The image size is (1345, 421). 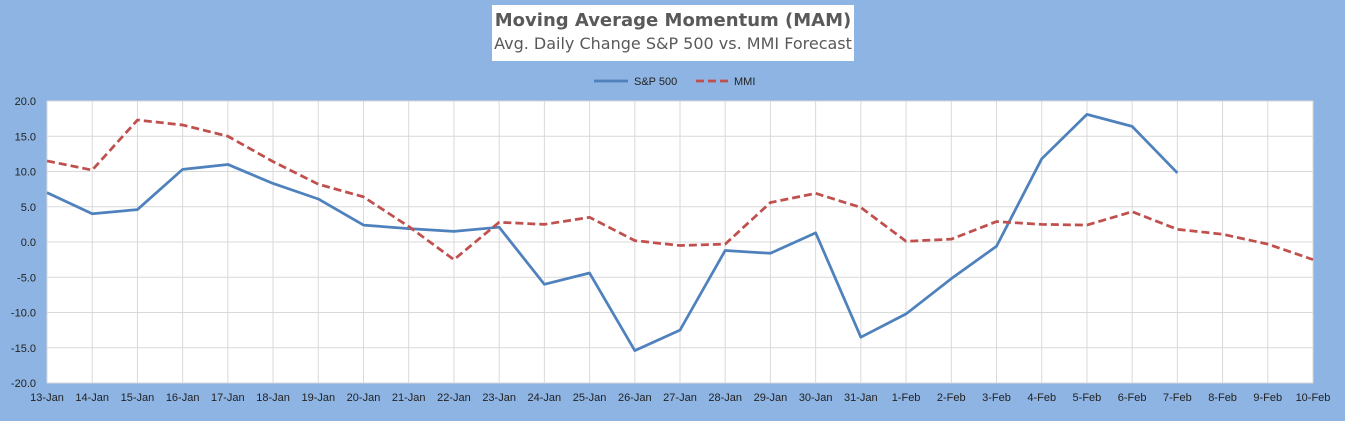 I want to click on x-tick-label: 31-Jan, so click(x=861, y=398).